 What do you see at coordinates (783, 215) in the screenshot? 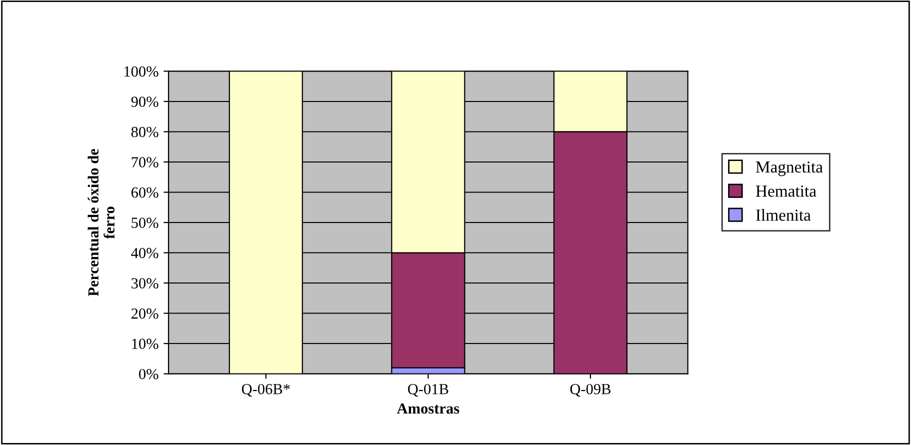
I see `legend-label: Ilmenita` at bounding box center [783, 215].